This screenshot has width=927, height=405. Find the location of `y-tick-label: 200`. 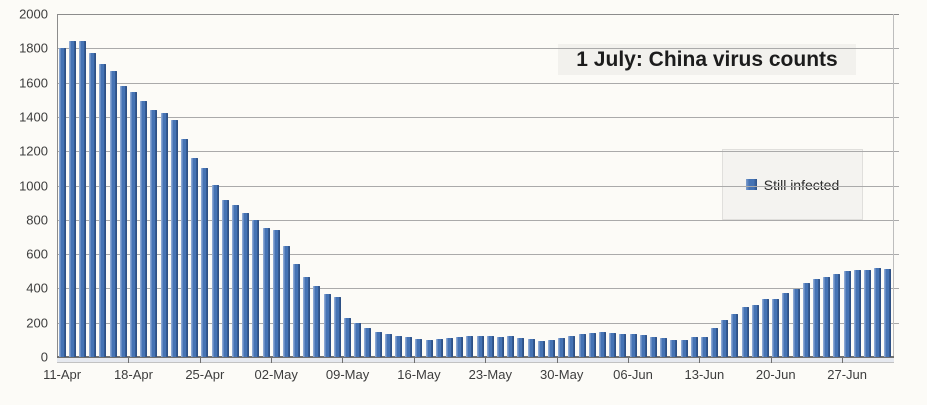

y-tick-label: 200 is located at coordinates (37, 323).